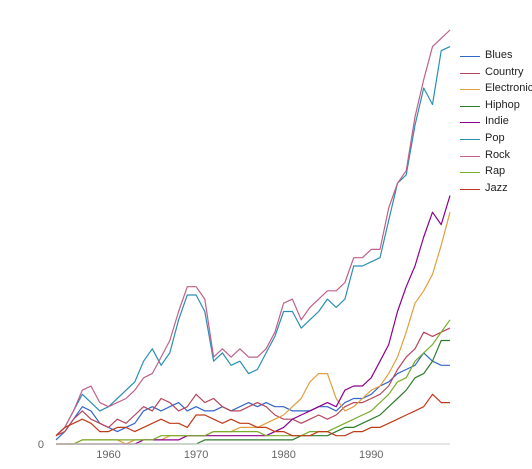 The height and width of the screenshot is (469, 532). What do you see at coordinates (196, 455) in the screenshot?
I see `x-tick-label: 1970` at bounding box center [196, 455].